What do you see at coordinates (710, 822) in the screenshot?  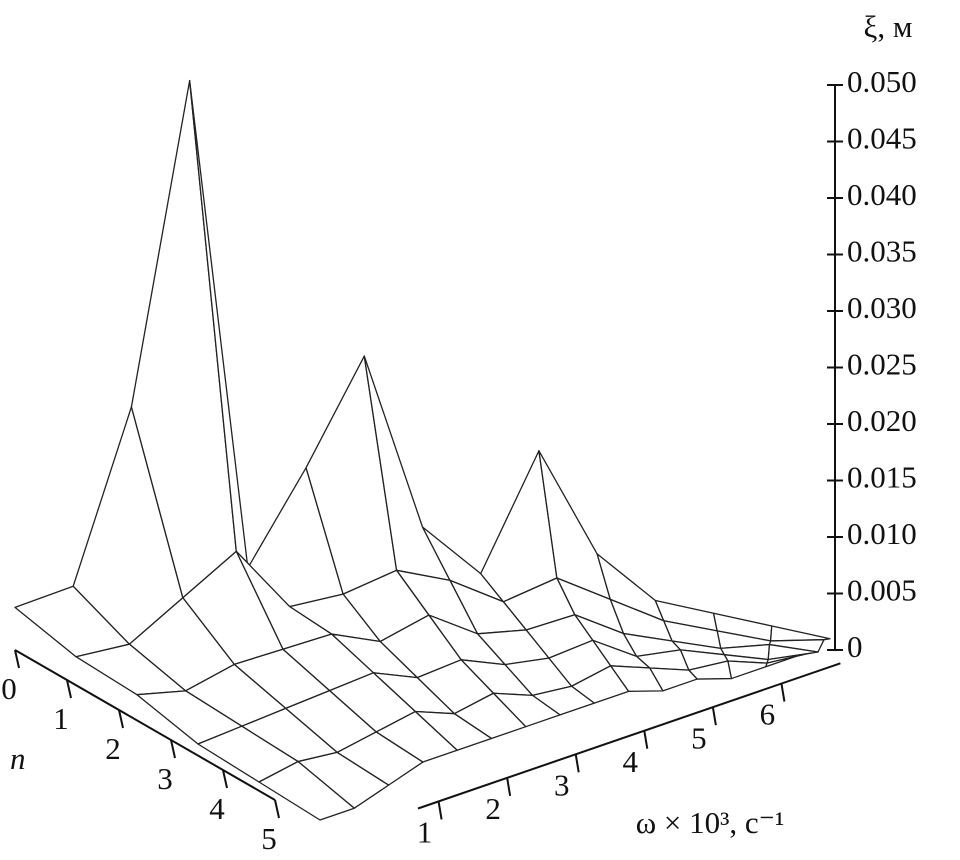 I see `x-axis-label: ω × 10³, с⁻¹` at bounding box center [710, 822].